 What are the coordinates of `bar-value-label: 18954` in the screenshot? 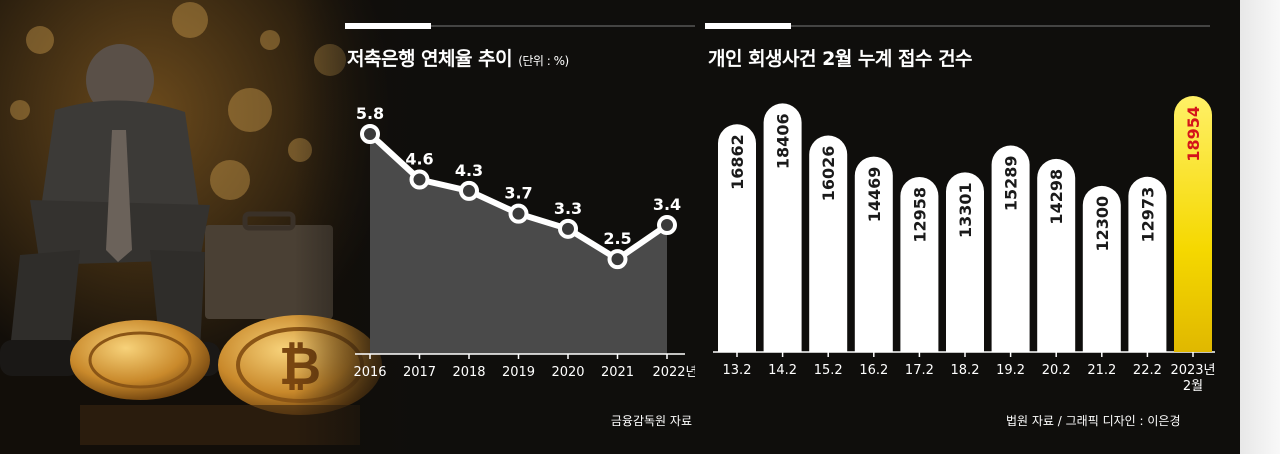 It's located at (1193, 134).